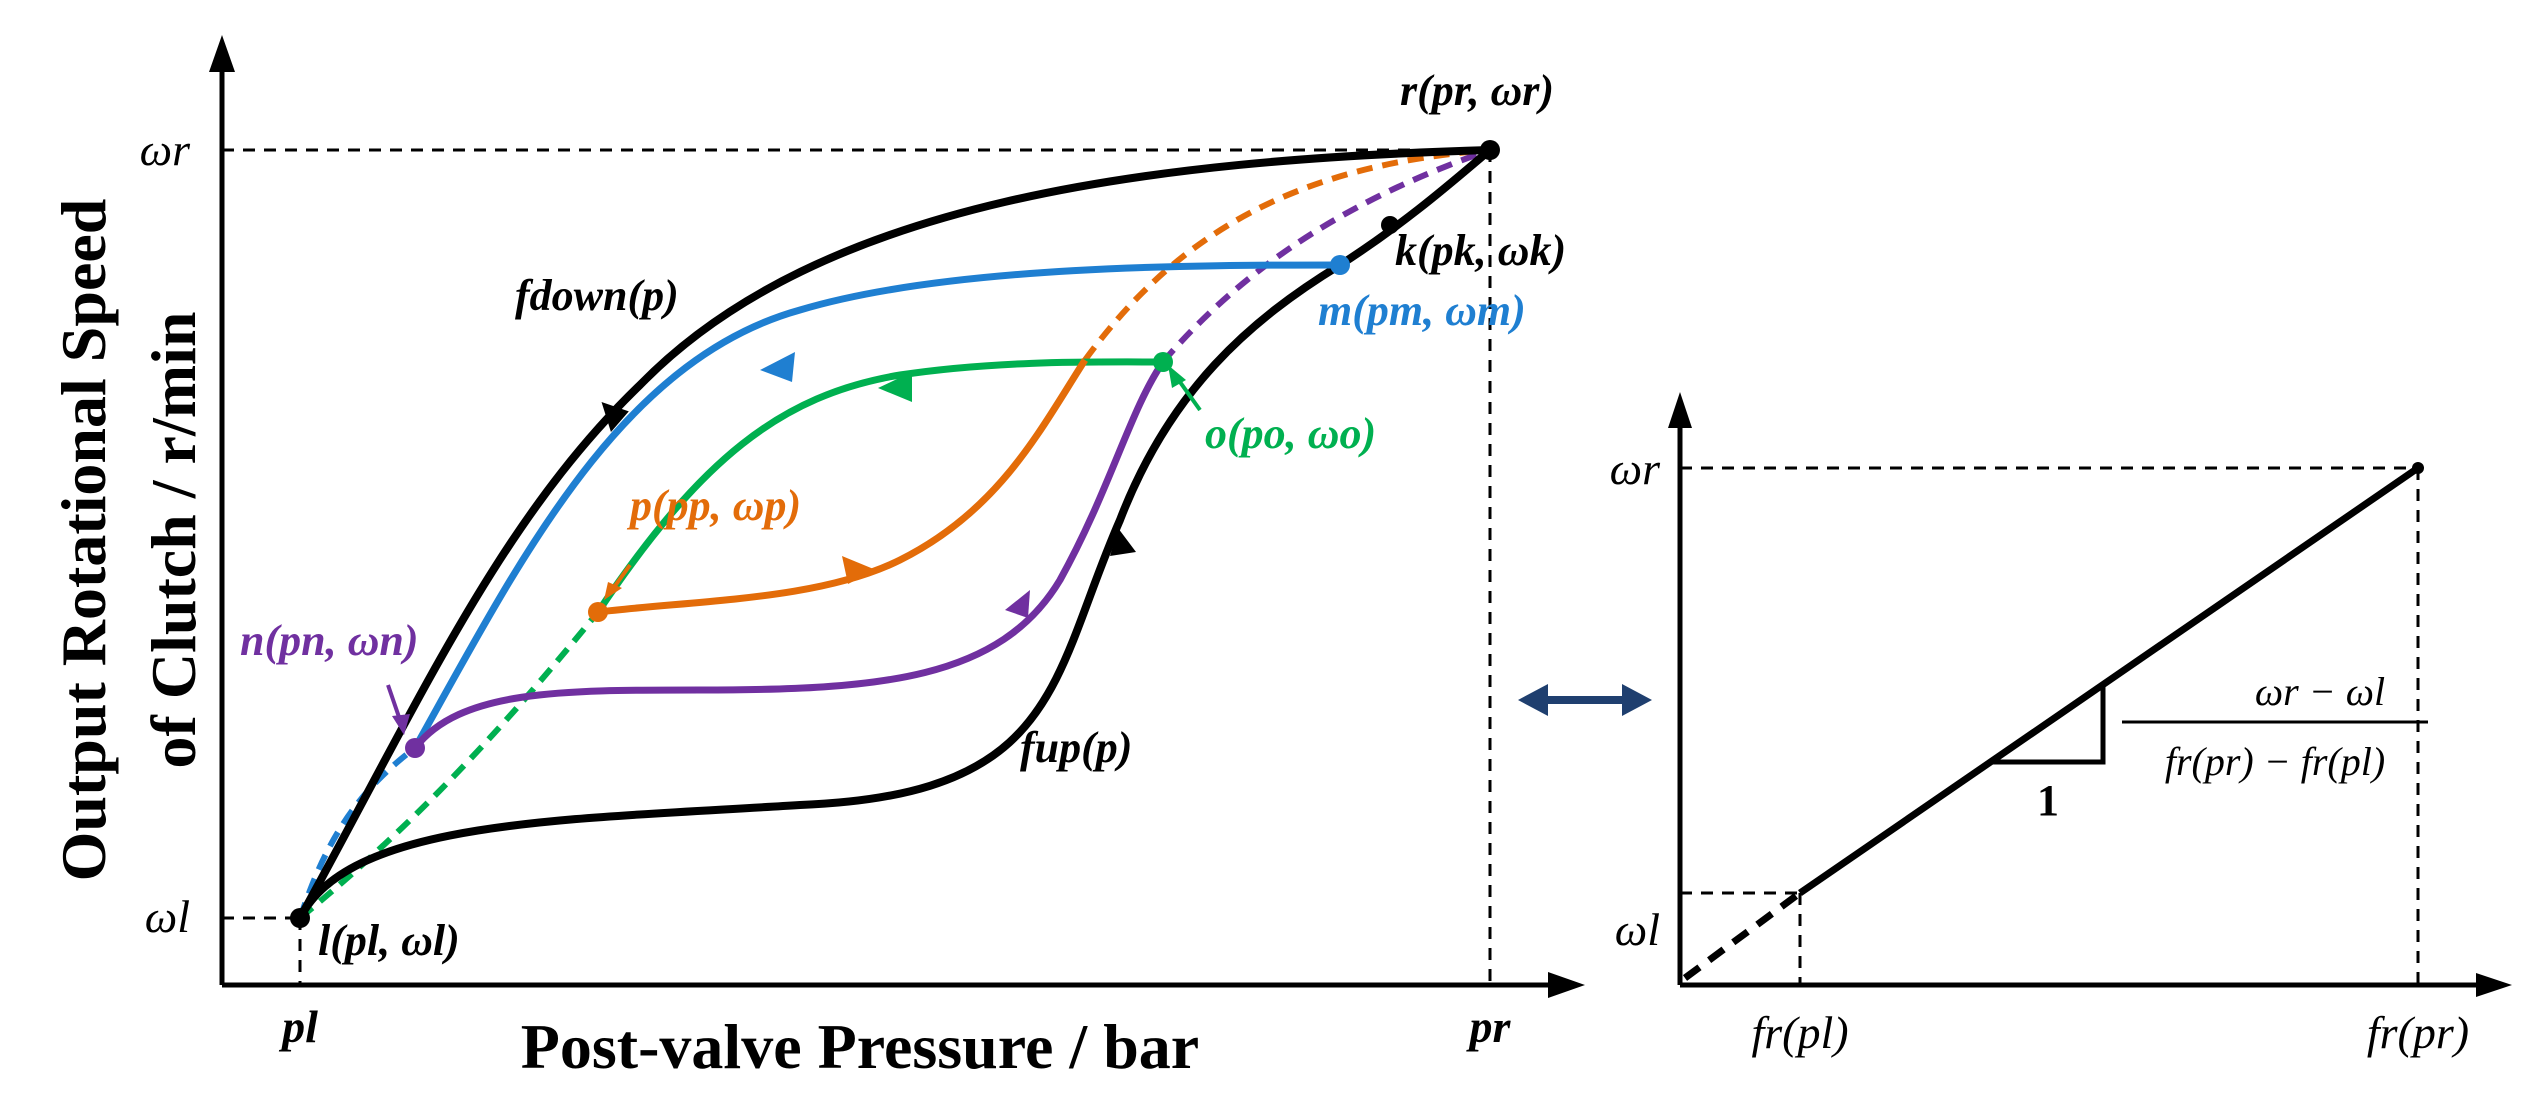 The image size is (2537, 1116). Describe the element at coordinates (1477, 90) in the screenshot. I see `label-r: r(pr, ωr)` at that location.